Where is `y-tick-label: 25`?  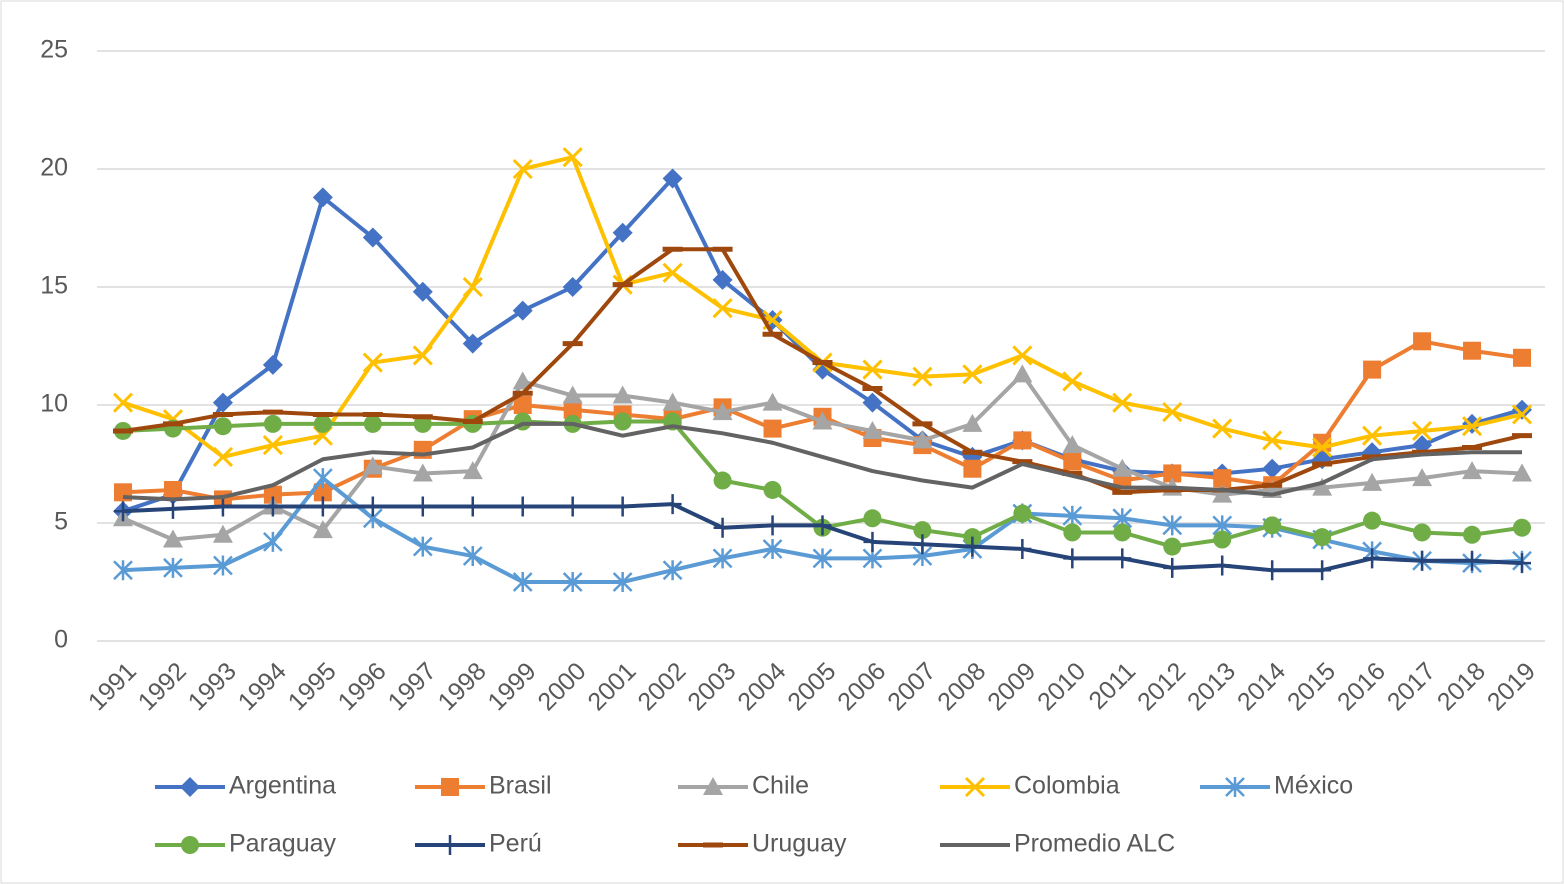 y-tick-label: 25 is located at coordinates (54, 50).